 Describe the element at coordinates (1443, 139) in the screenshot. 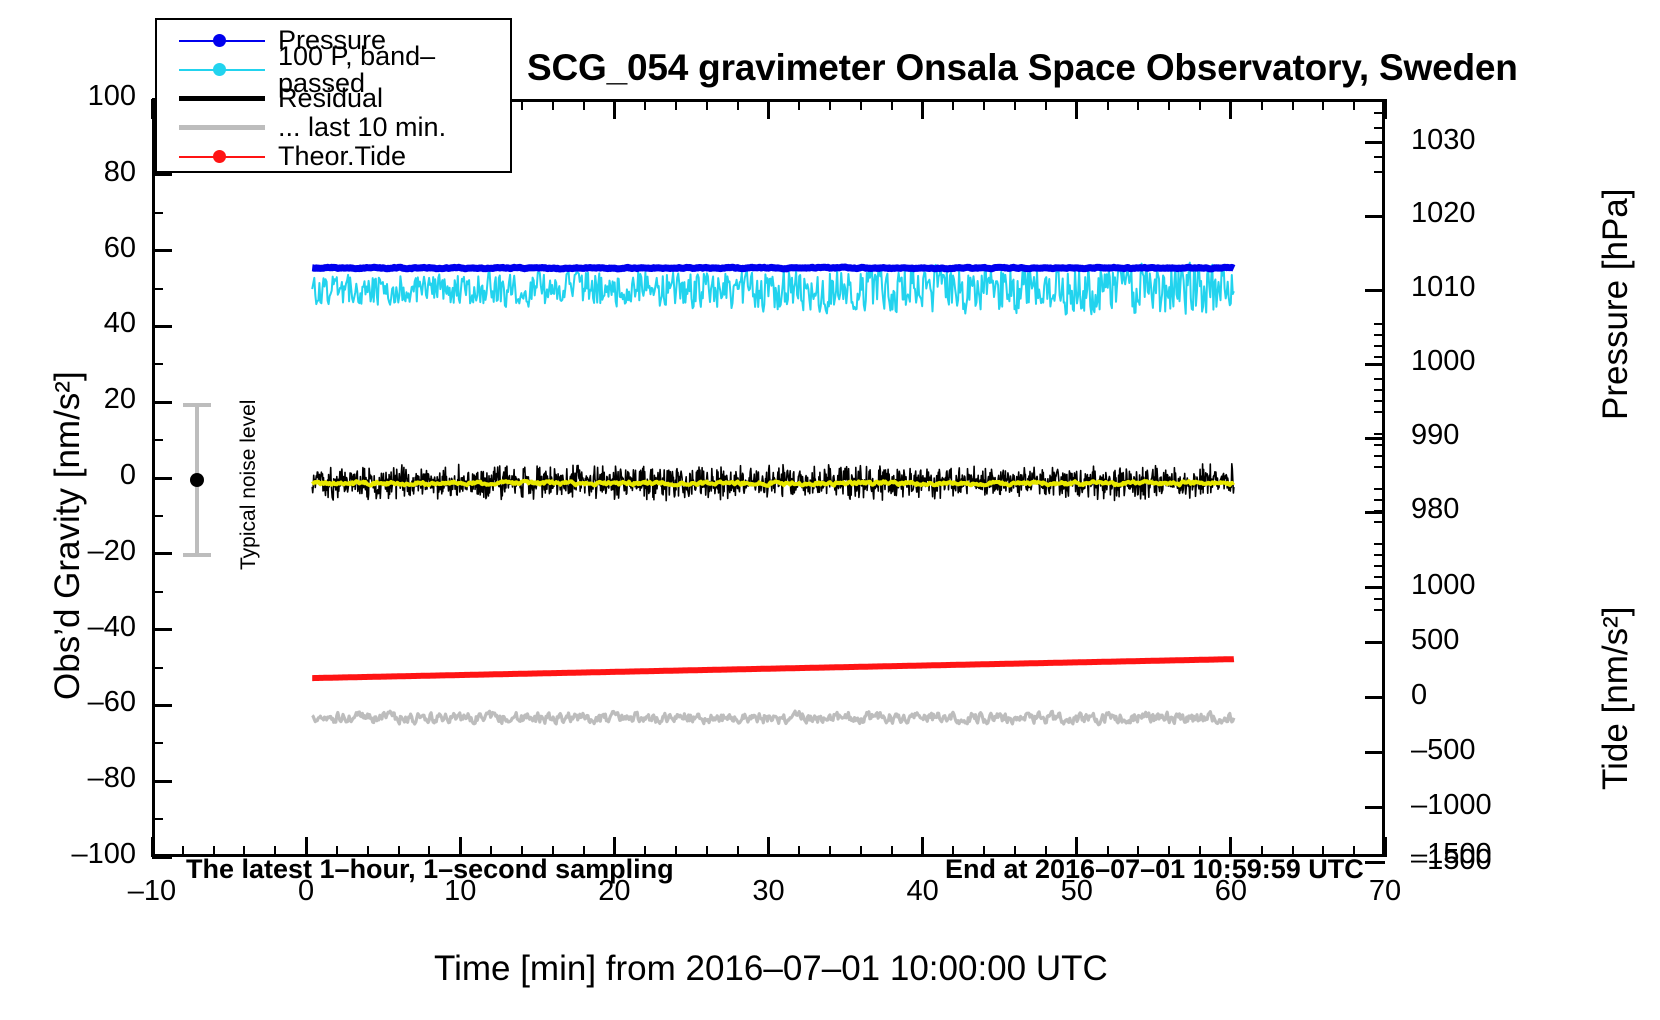

I see `pressure-tick-label-1030: 1030` at that location.